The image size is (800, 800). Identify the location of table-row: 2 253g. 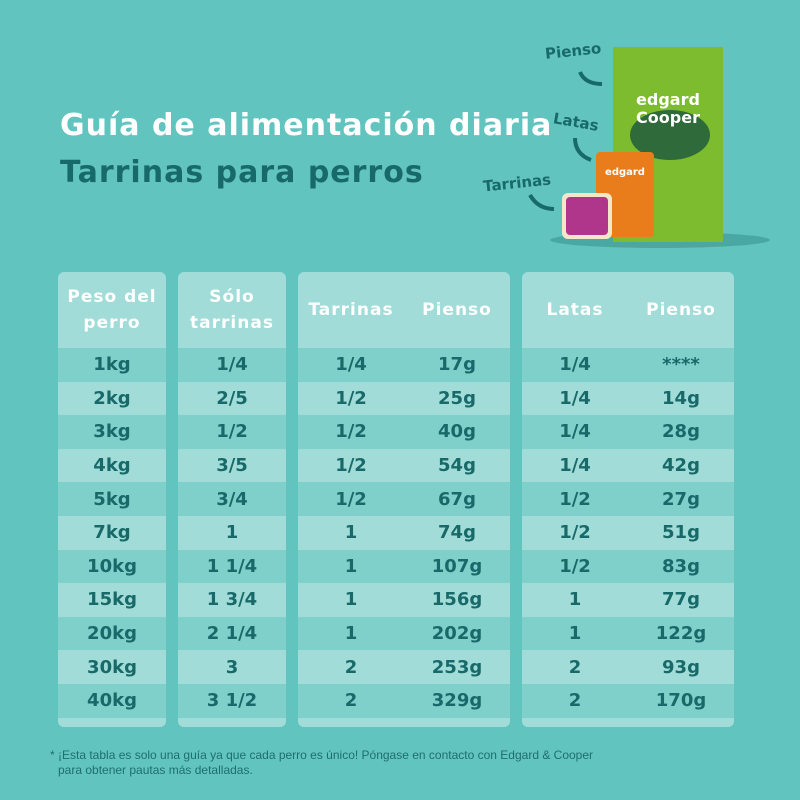
(404, 667).